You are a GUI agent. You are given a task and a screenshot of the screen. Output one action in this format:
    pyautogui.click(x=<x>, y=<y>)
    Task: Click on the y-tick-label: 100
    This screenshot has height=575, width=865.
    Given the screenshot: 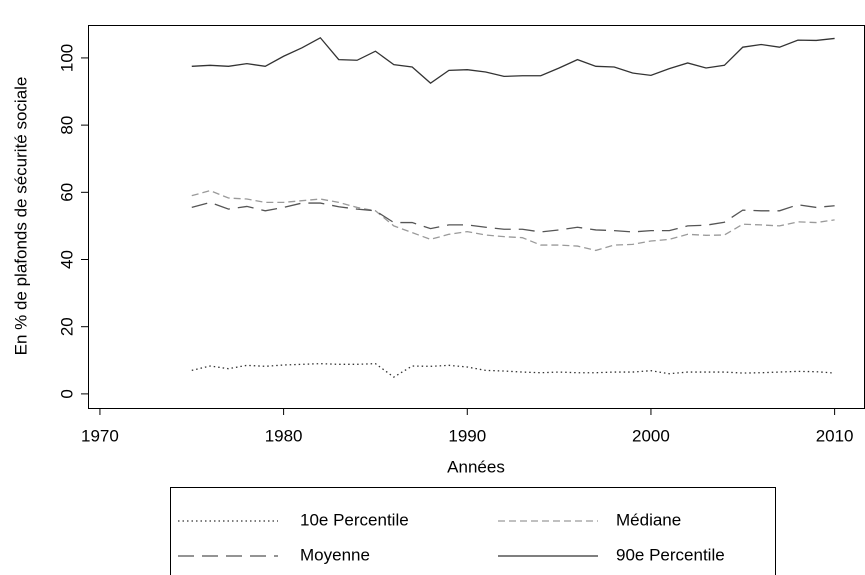 What is the action you would take?
    pyautogui.click(x=66, y=58)
    